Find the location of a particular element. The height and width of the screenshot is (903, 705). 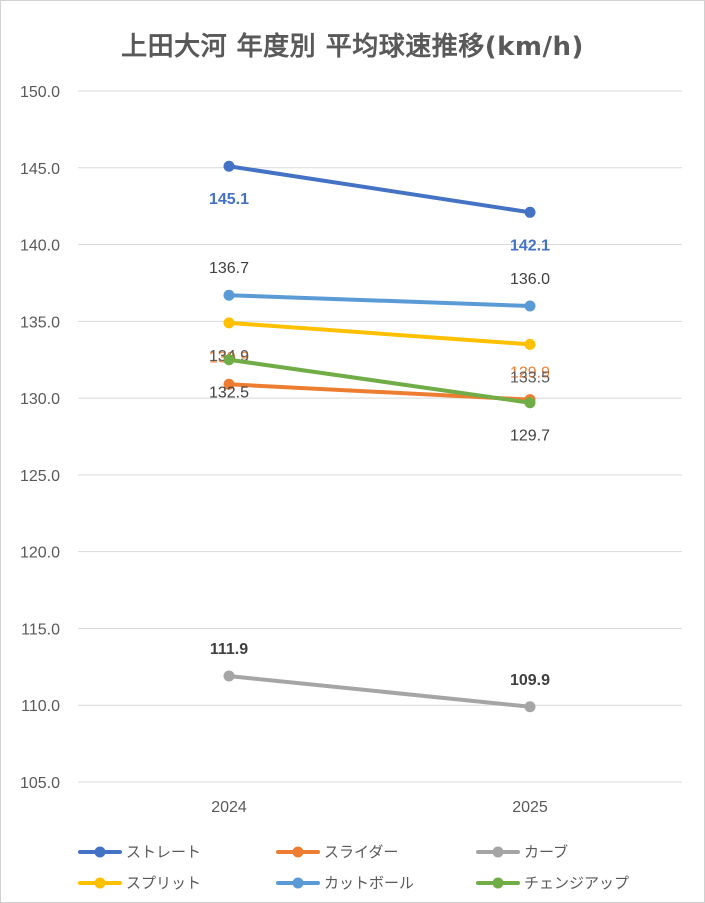

legend-label: スライダー is located at coordinates (361, 852).